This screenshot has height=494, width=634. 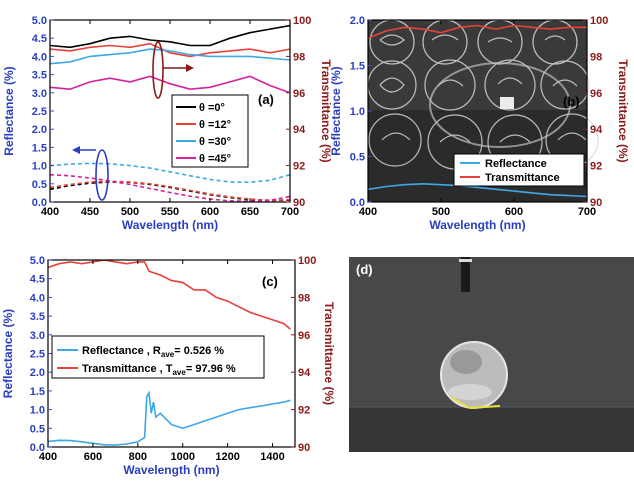 What do you see at coordinates (170, 173) in the screenshot?
I see `series-line-r-30-` at bounding box center [170, 173].